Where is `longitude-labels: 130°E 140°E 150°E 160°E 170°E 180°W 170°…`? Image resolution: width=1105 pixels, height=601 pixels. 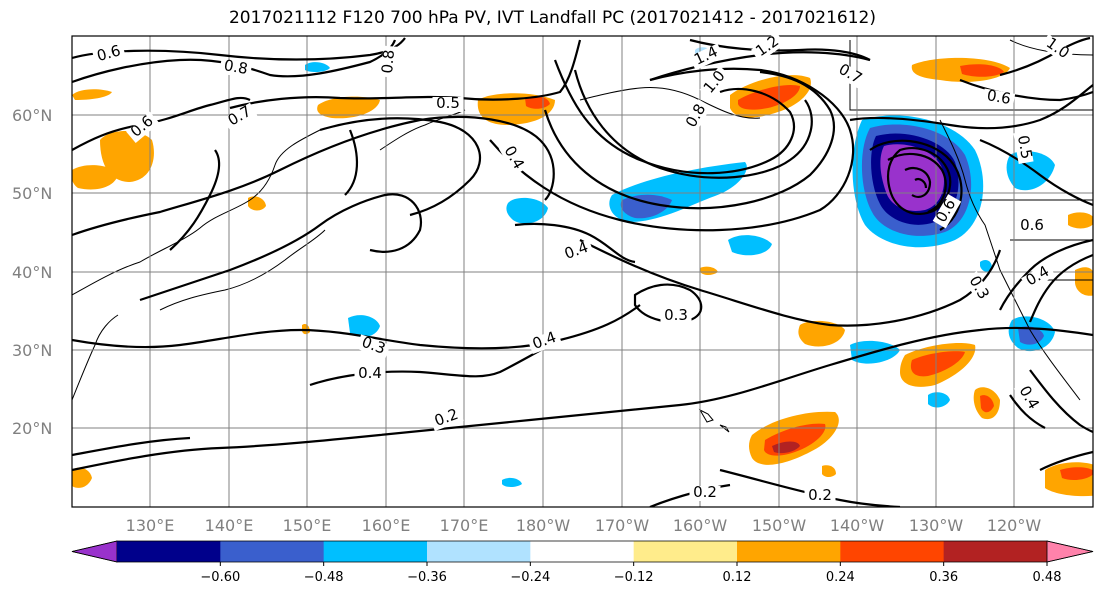 longitude-labels: 130°E 140°E 150°E 160°E 170°E 180°W 170°… is located at coordinates (584, 525).